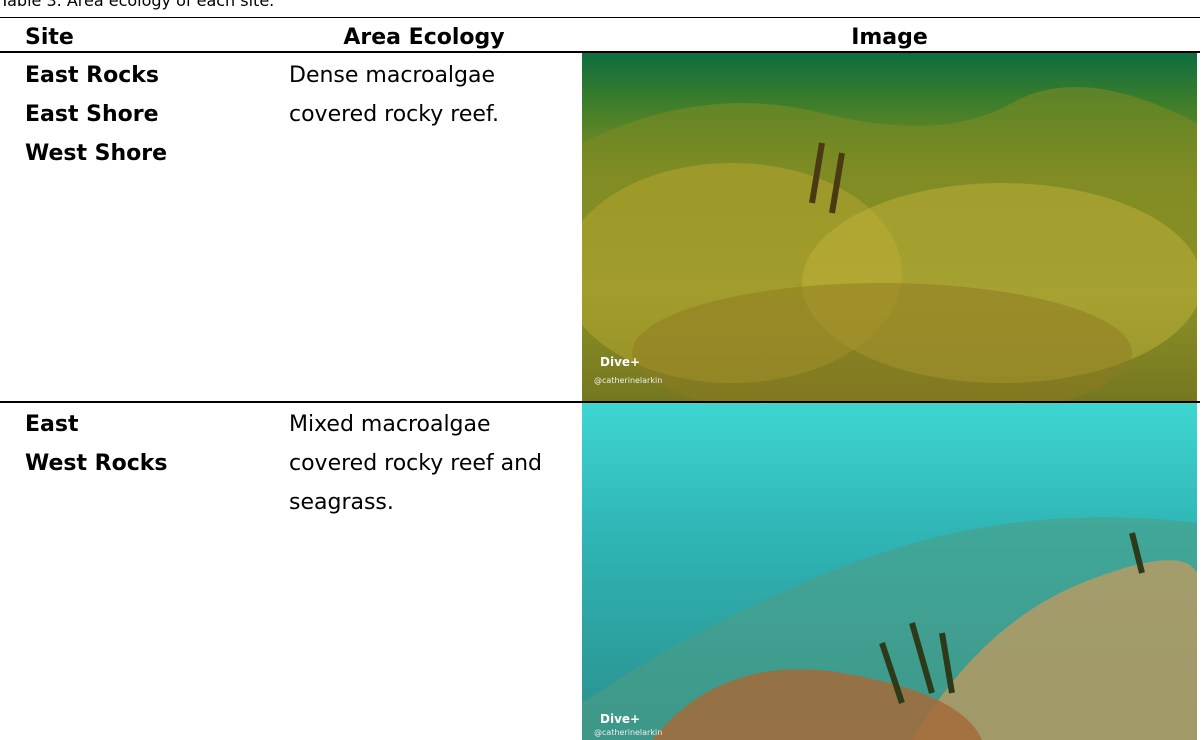 The height and width of the screenshot is (740, 1202). What do you see at coordinates (137, 5) in the screenshot?
I see `caption: Table 3. Area ecology of each site.` at bounding box center [137, 5].